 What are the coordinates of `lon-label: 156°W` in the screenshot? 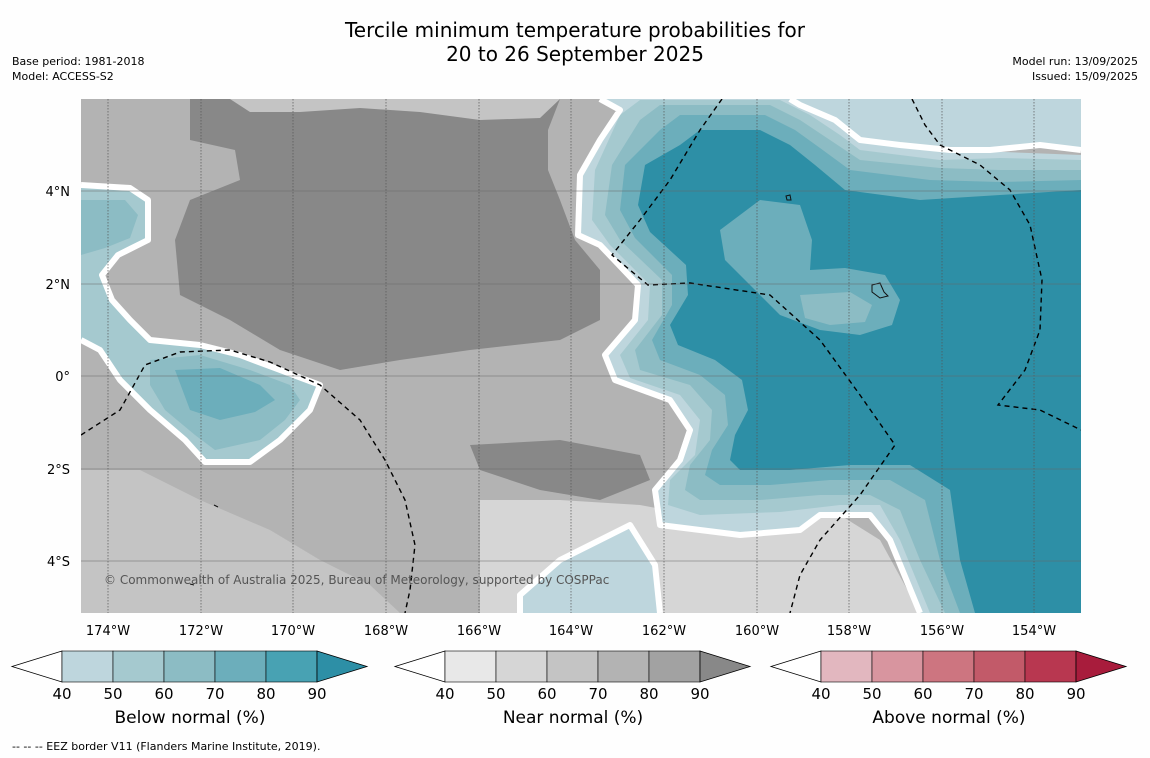 It's located at (942, 631).